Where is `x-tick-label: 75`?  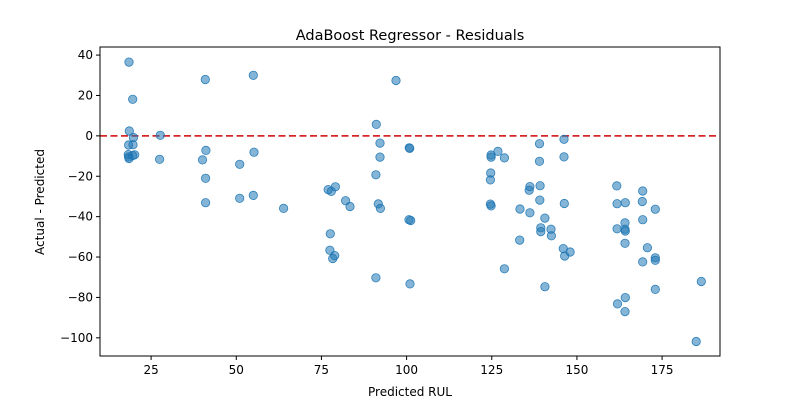
x-tick-label: 75 is located at coordinates (321, 370).